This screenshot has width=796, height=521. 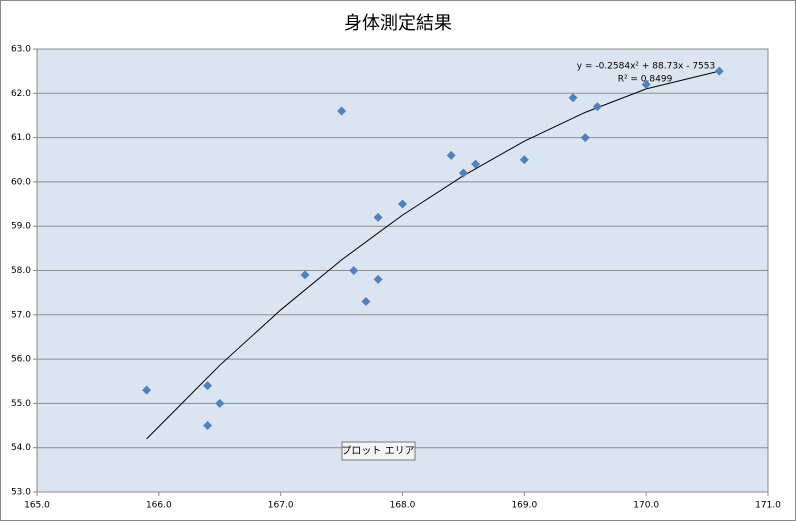 What do you see at coordinates (21, 448) in the screenshot?
I see `y-tick-label: 54.0` at bounding box center [21, 448].